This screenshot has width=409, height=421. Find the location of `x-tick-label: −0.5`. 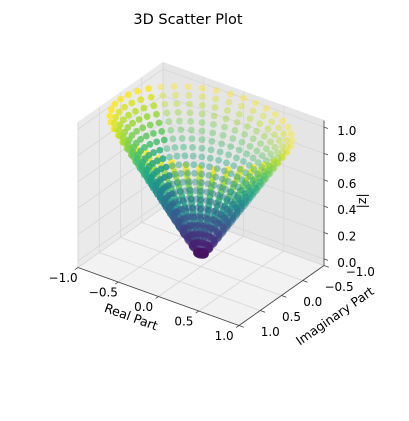

x-tick-label: −0.5 is located at coordinates (103, 293).